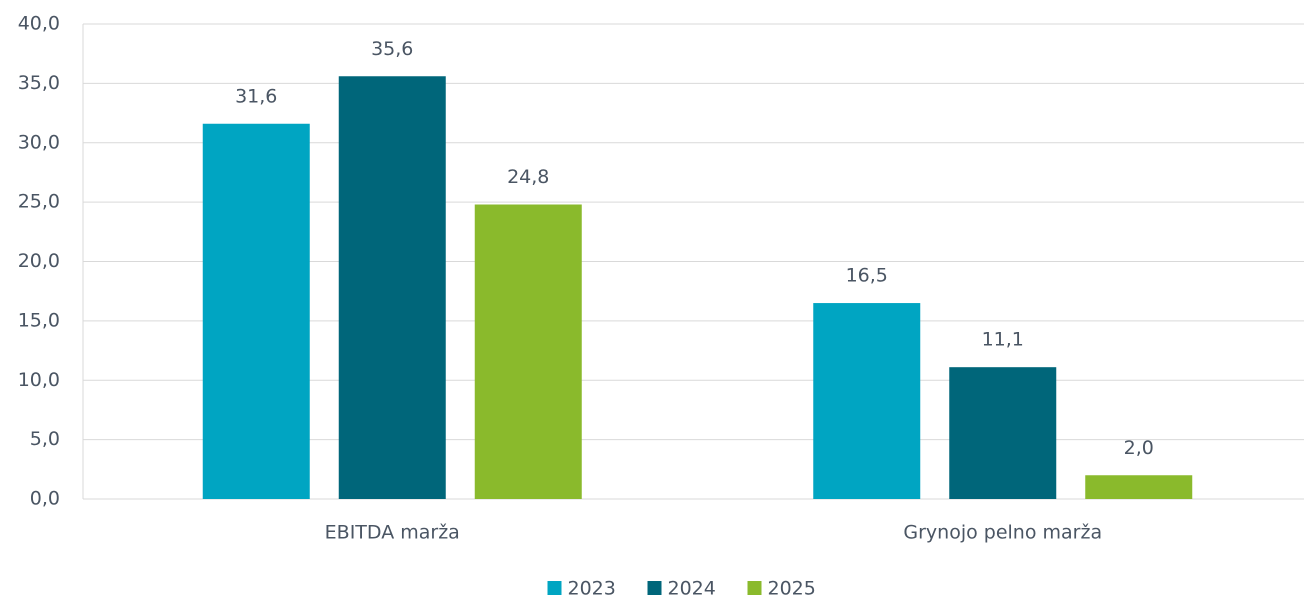 The width and height of the screenshot is (1304, 597). I want to click on x-tick-label: EBITDA marža, so click(392, 533).